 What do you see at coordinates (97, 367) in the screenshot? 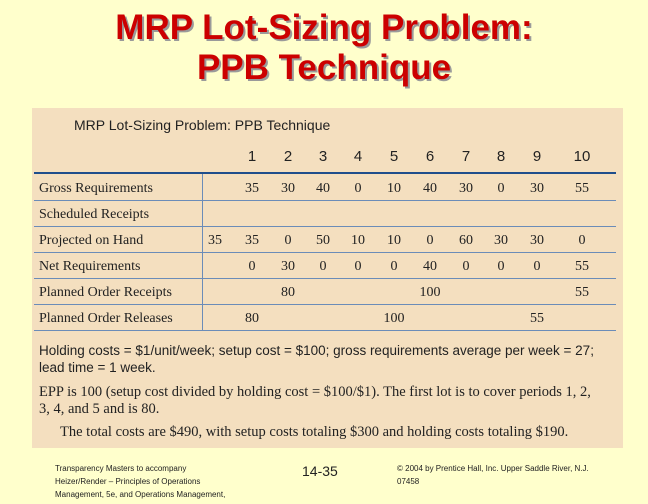
I see `cost-note-line-2: lead time = 1 week.` at bounding box center [97, 367].